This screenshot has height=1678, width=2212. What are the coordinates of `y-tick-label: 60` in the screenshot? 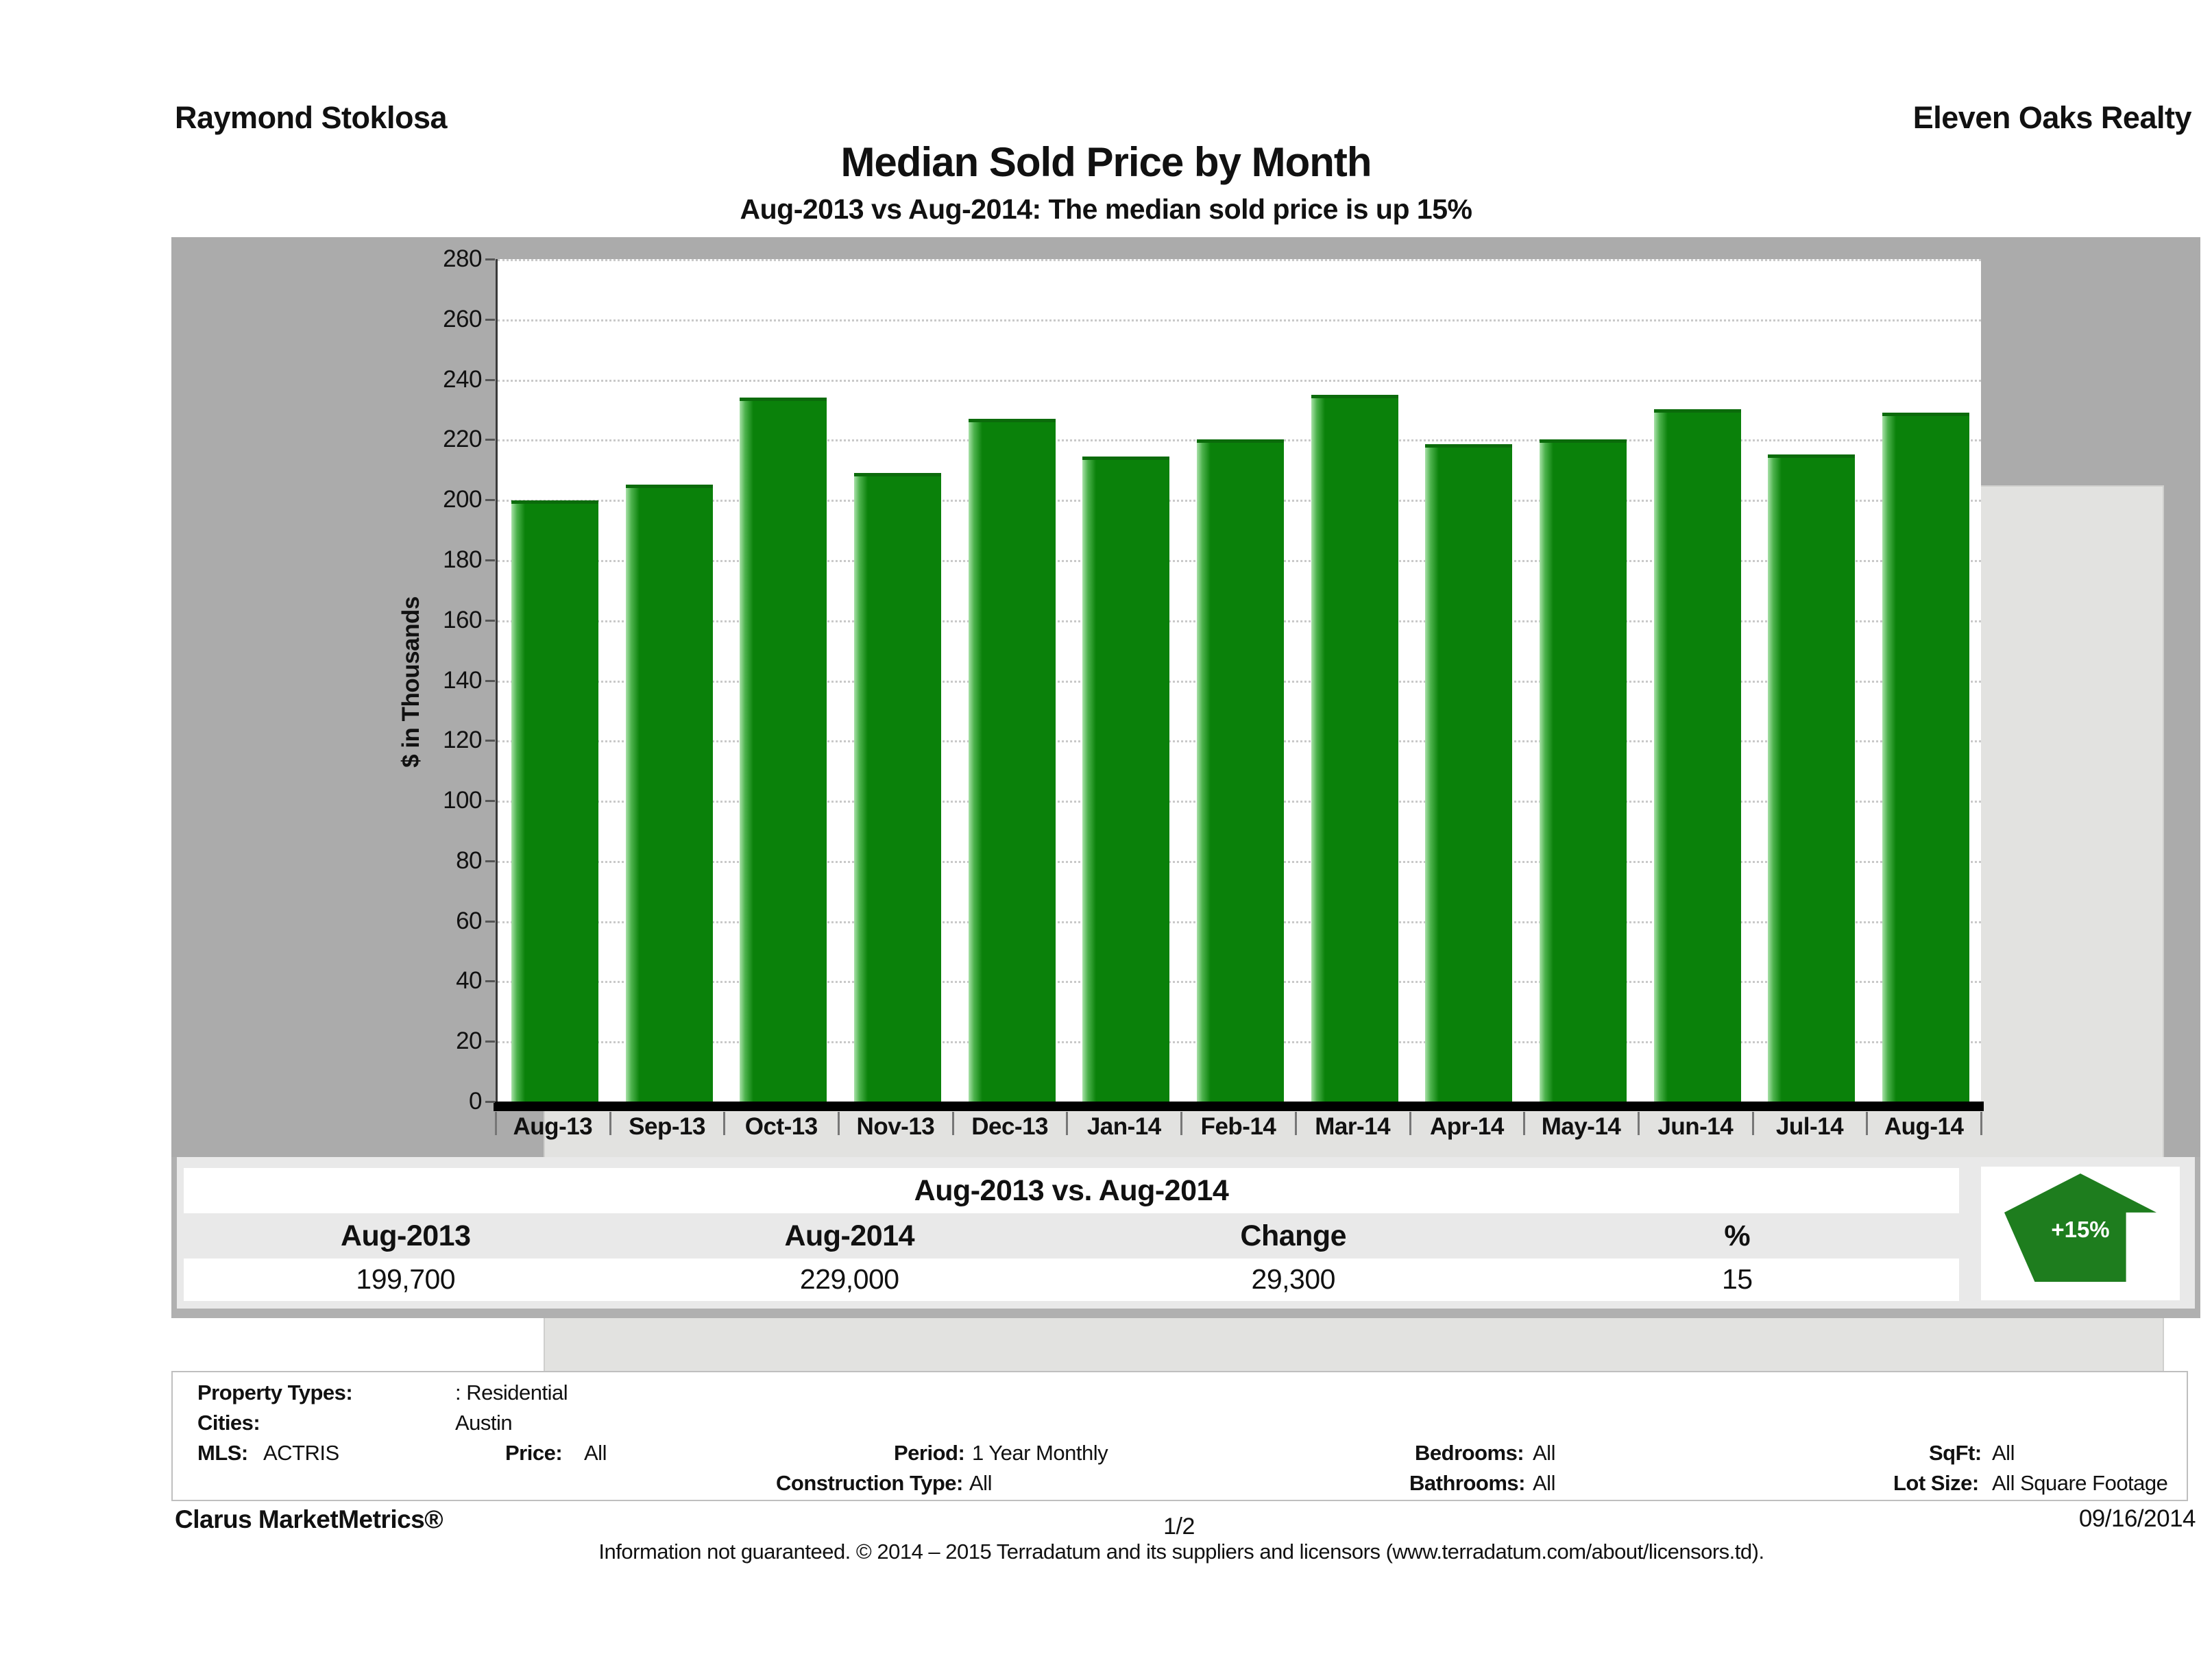 It's located at (469, 920).